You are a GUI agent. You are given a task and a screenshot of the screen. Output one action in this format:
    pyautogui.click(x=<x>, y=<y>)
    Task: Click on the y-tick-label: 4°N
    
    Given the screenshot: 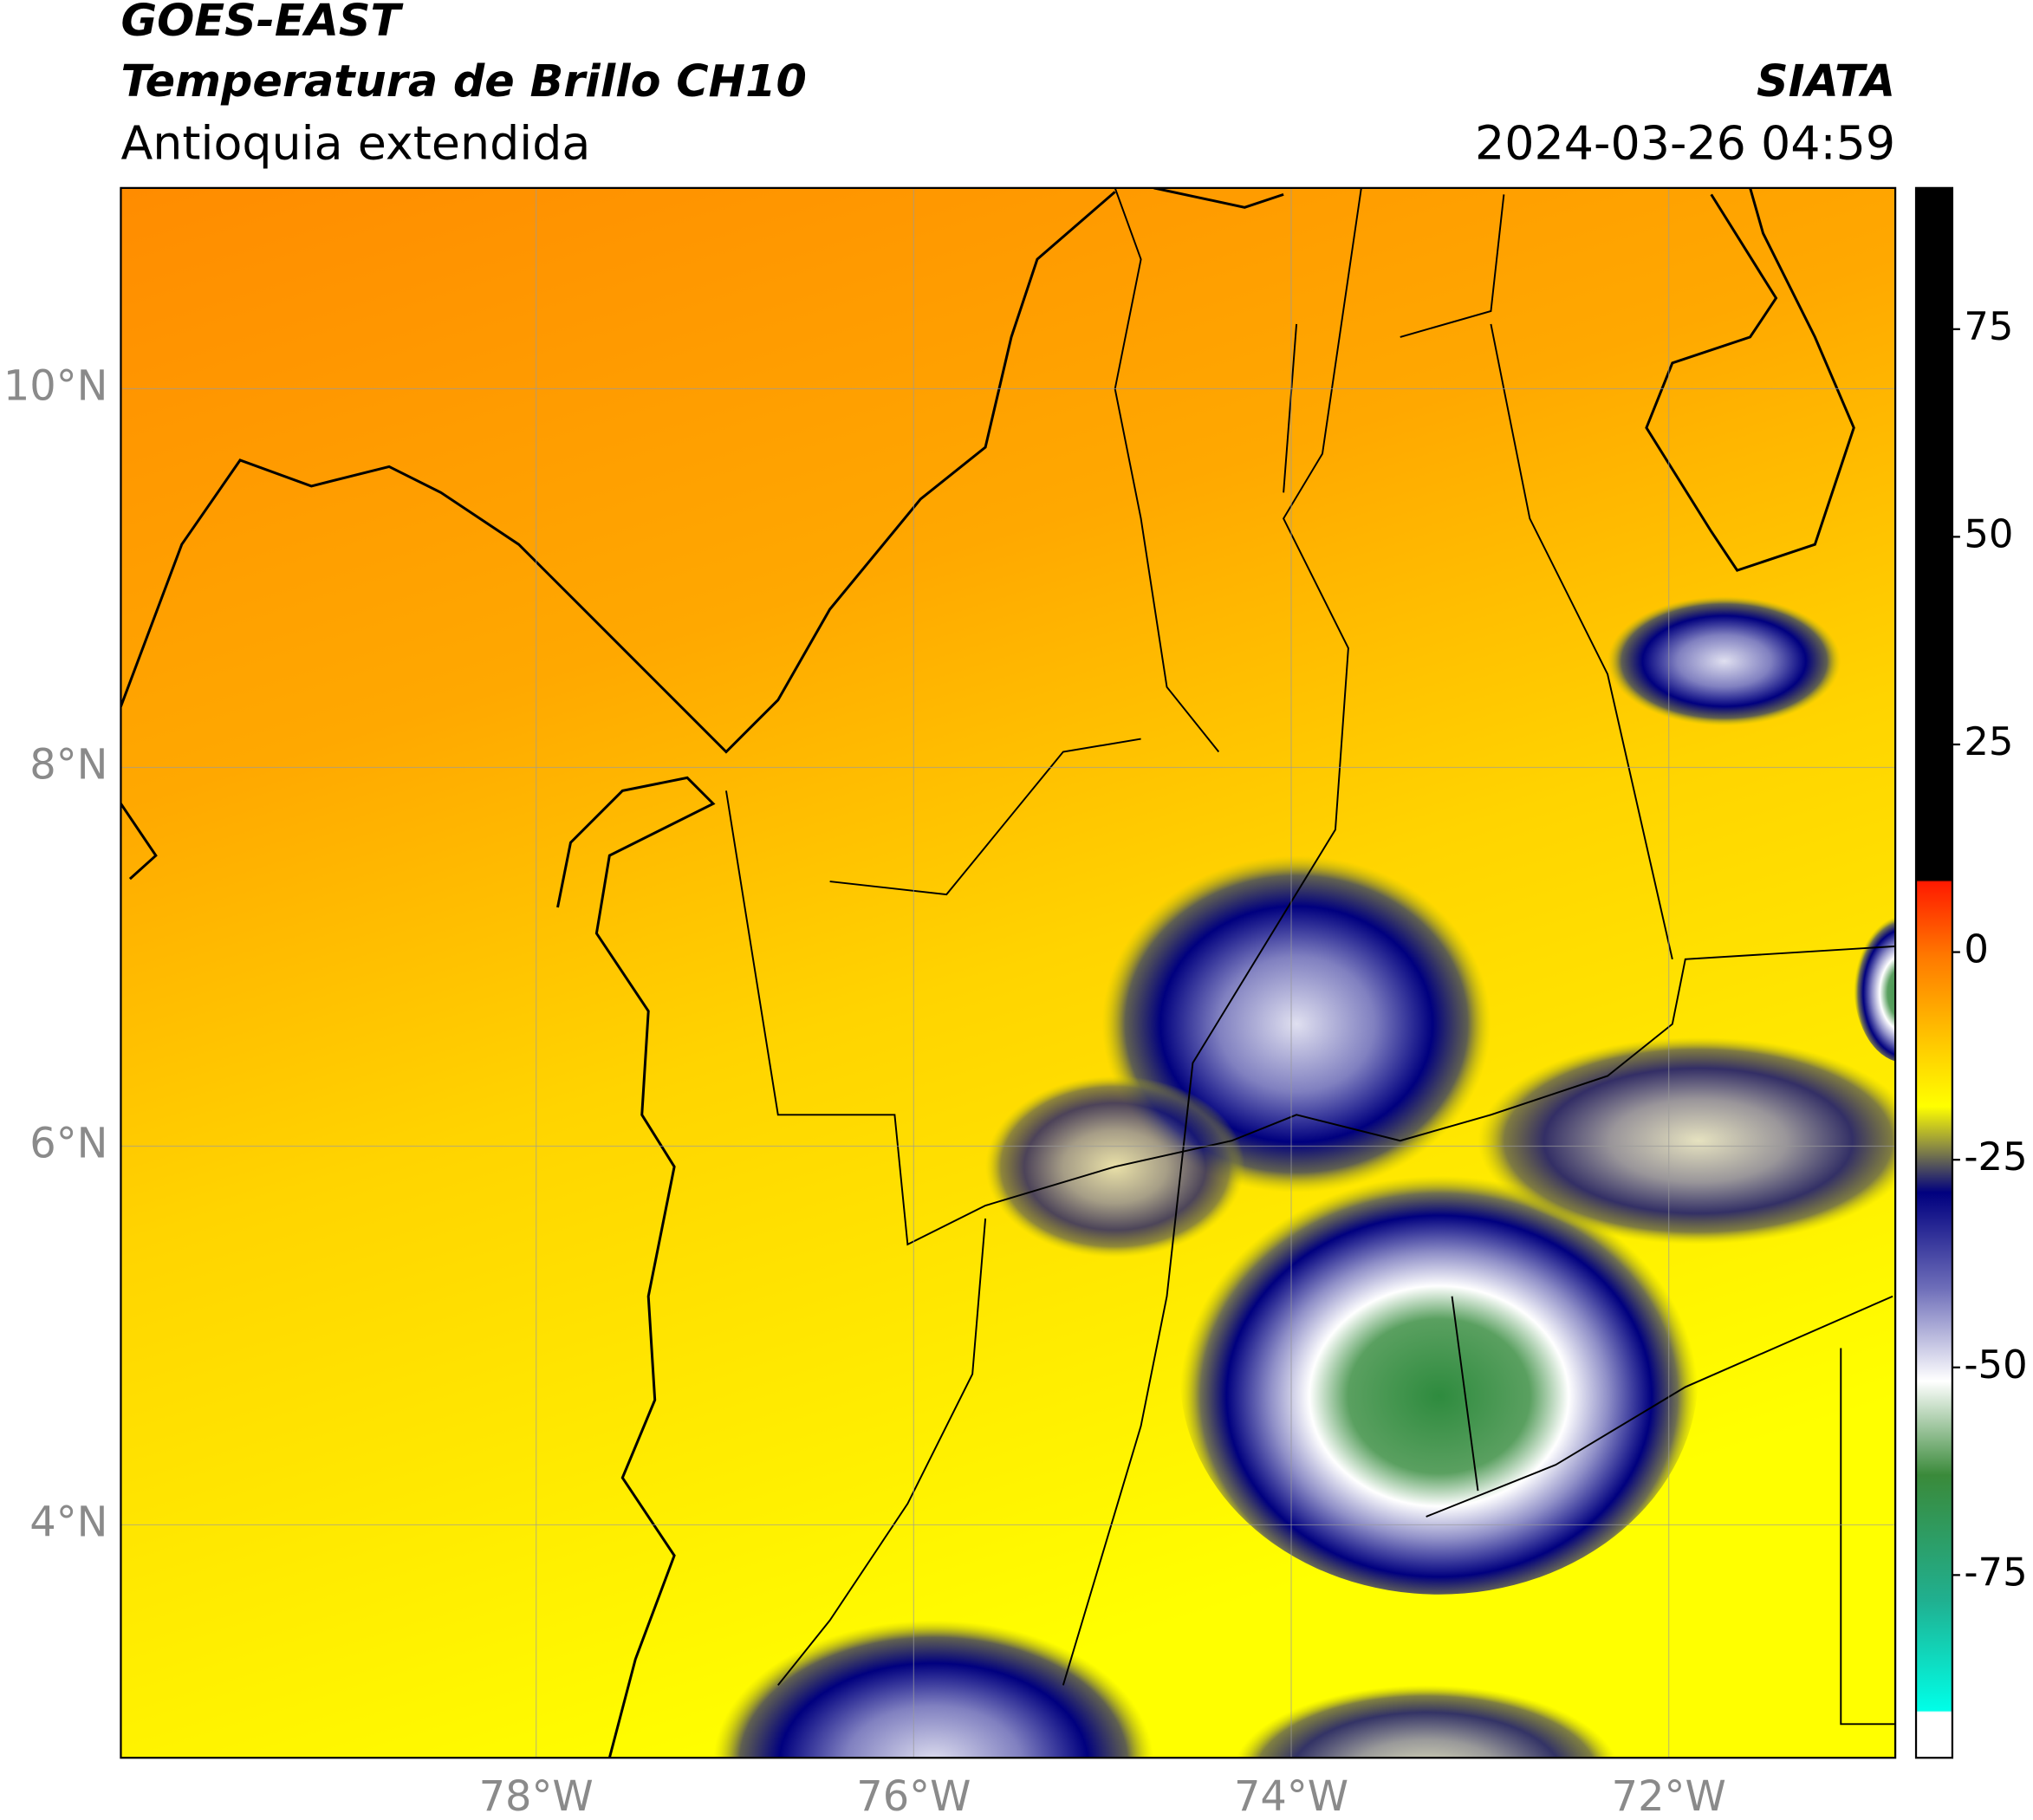 What is the action you would take?
    pyautogui.click(x=68, y=1522)
    